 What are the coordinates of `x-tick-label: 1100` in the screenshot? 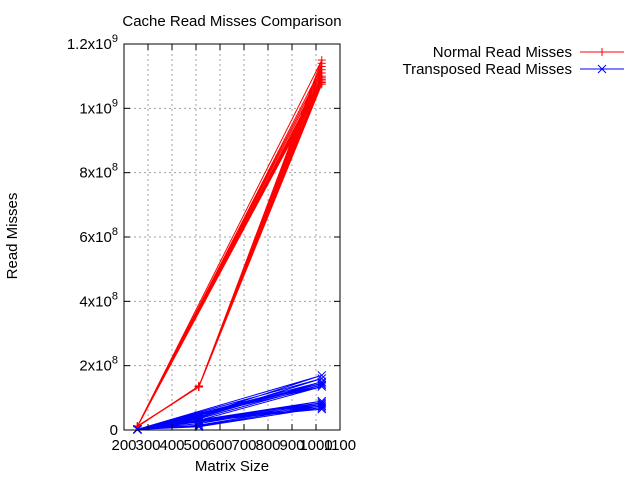 It's located at (340, 445).